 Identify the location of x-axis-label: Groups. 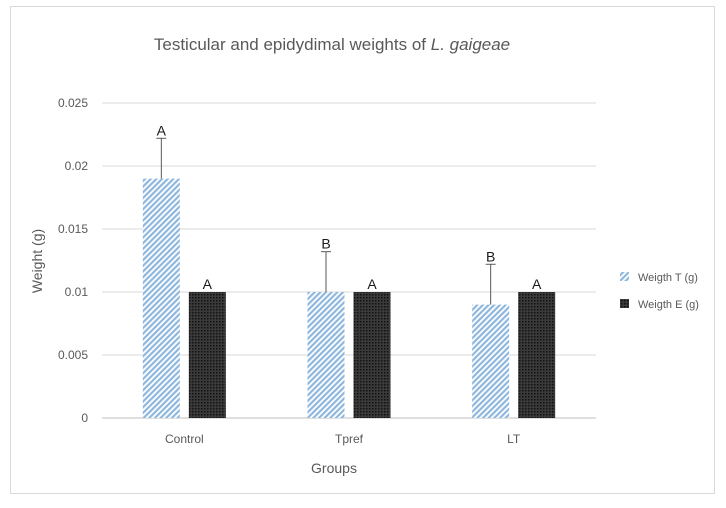
(334, 468).